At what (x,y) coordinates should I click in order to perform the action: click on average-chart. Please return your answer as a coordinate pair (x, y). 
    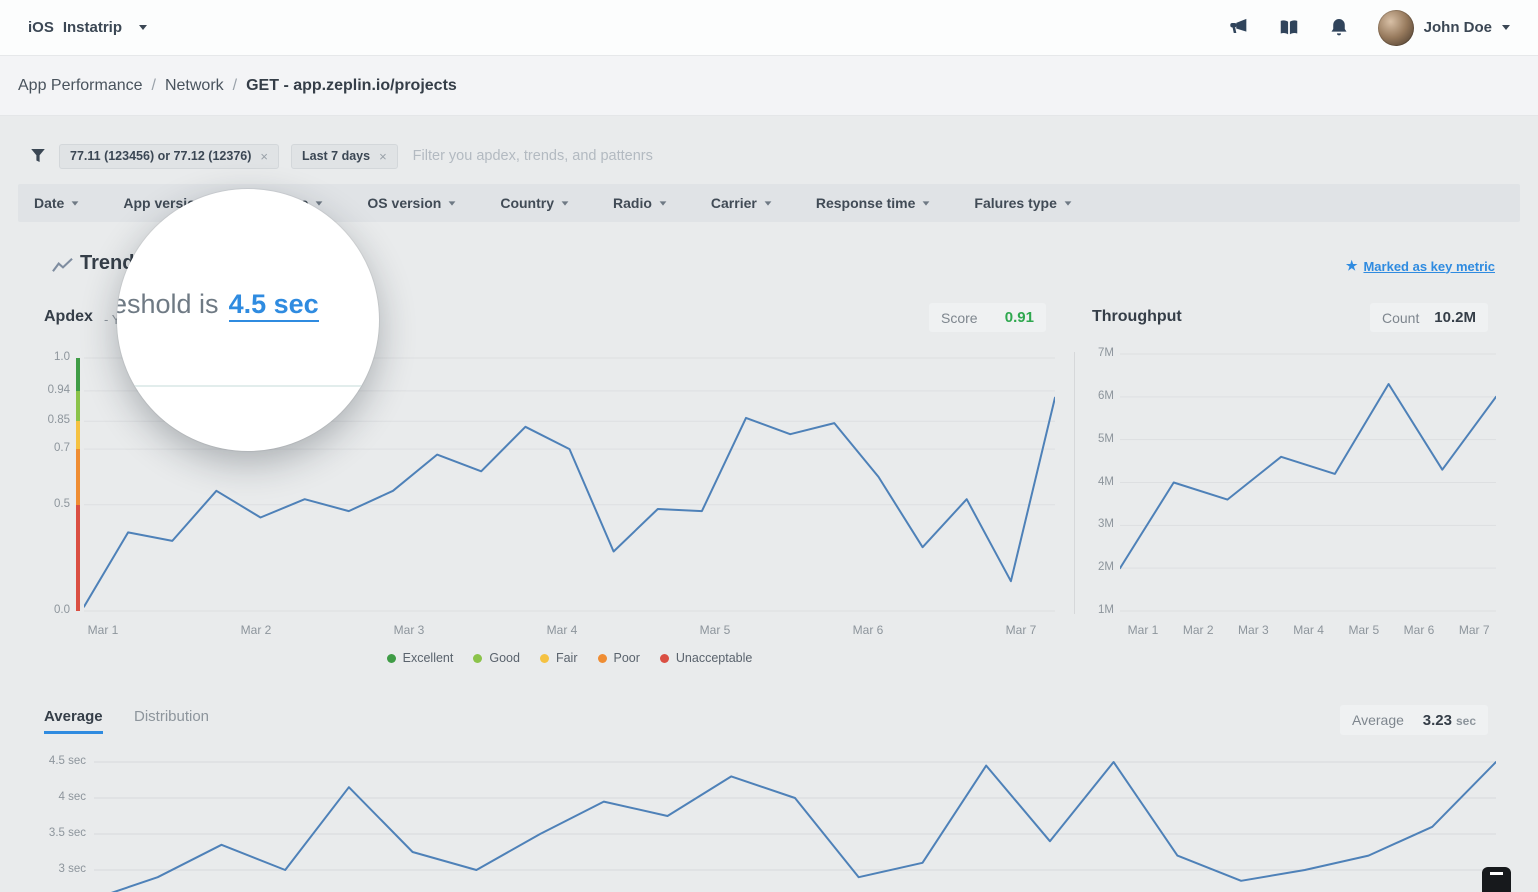
    Looking at the image, I should click on (795, 826).